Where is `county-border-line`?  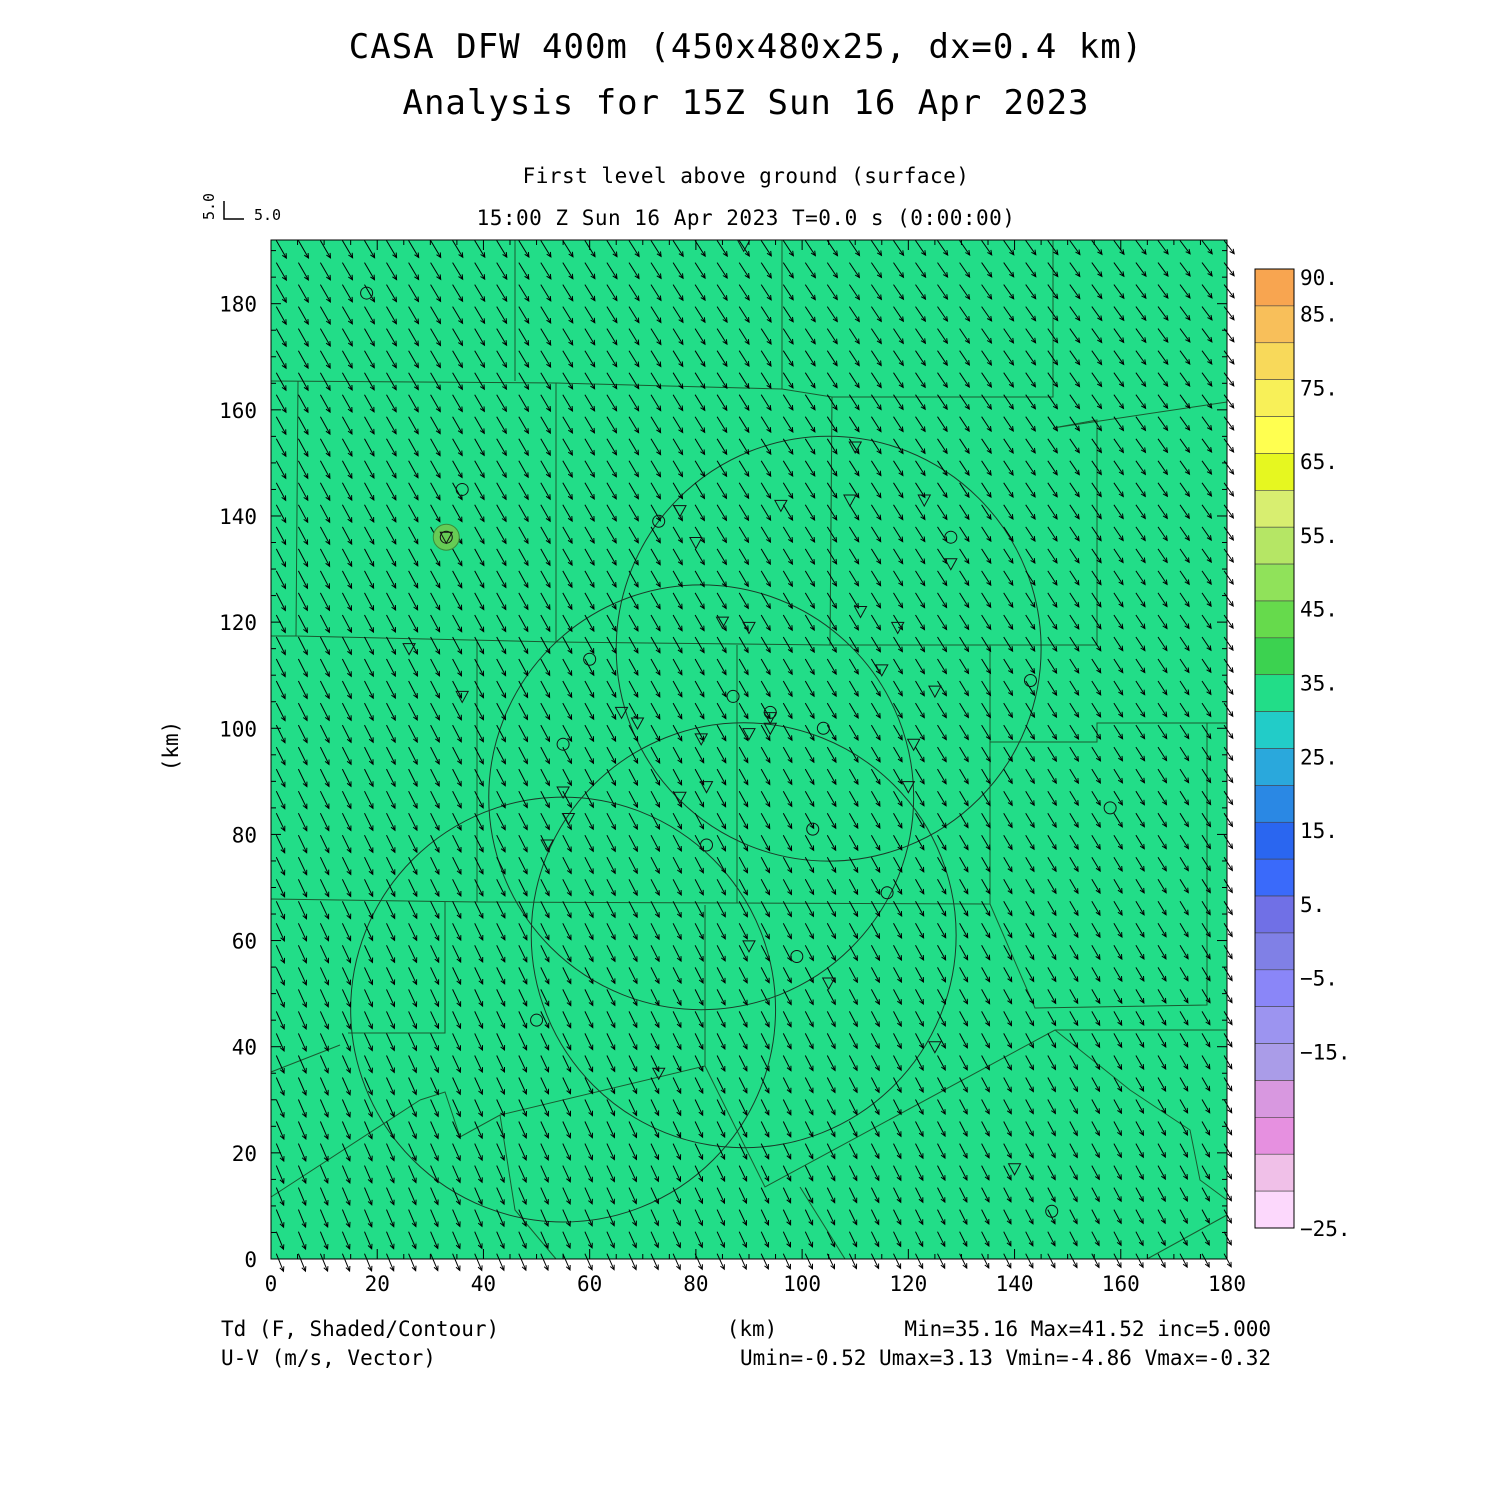 county-border-line is located at coordinates (965, 1108).